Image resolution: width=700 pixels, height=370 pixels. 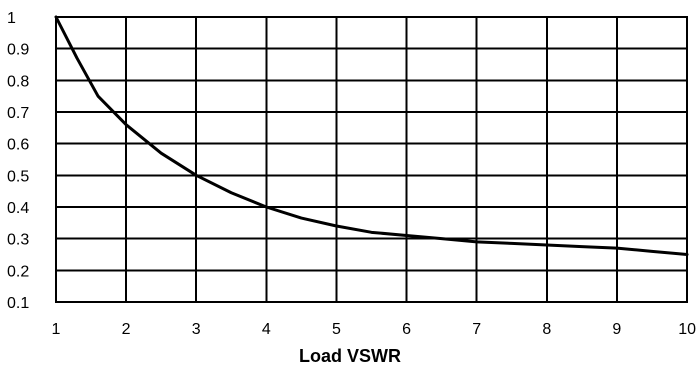 I want to click on y-tick-label: 0.7, so click(x=18, y=113).